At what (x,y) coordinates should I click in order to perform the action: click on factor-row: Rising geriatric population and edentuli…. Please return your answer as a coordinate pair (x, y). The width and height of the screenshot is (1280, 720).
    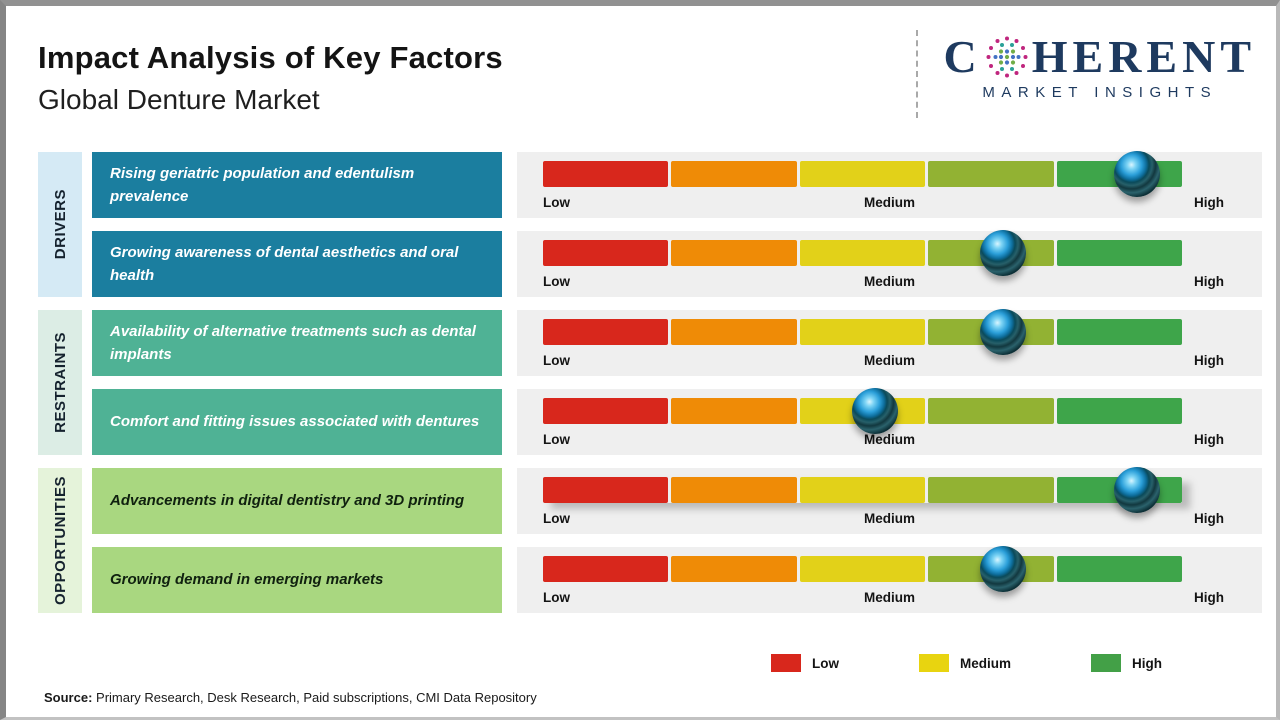
    Looking at the image, I should click on (677, 184).